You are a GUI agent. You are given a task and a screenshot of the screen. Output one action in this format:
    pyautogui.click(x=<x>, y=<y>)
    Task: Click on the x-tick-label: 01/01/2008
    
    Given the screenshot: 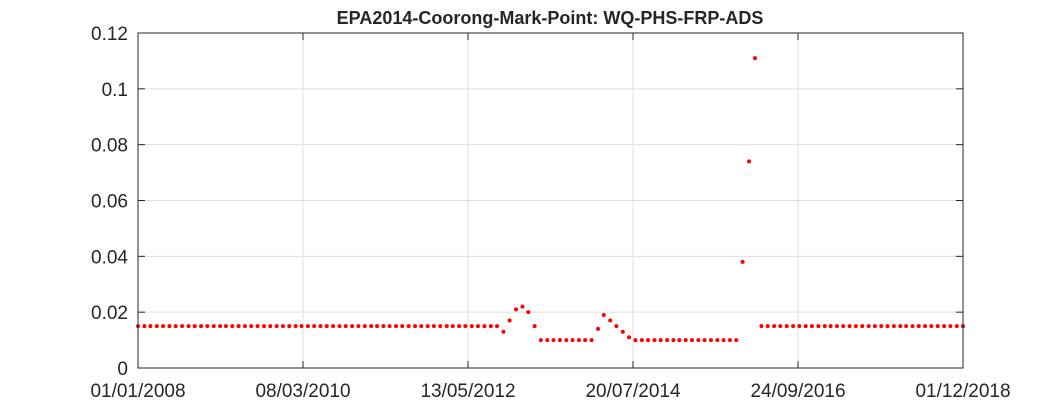 What is the action you would take?
    pyautogui.click(x=137, y=391)
    